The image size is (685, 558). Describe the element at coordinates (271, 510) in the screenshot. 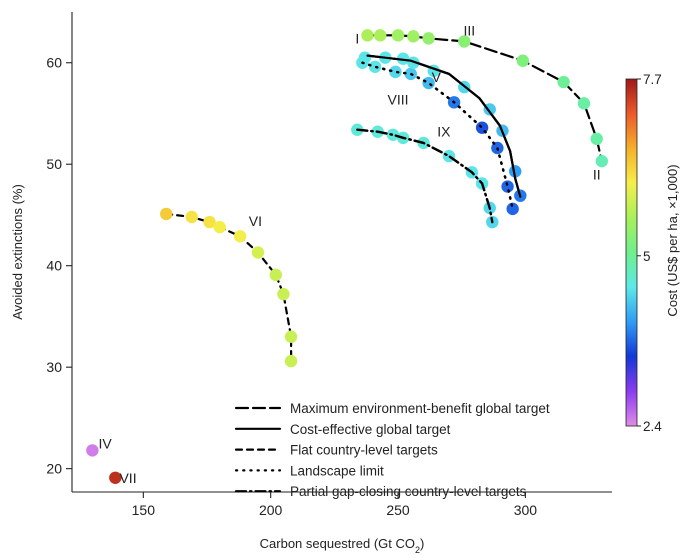

I see `x-tick-label: 200` at that location.